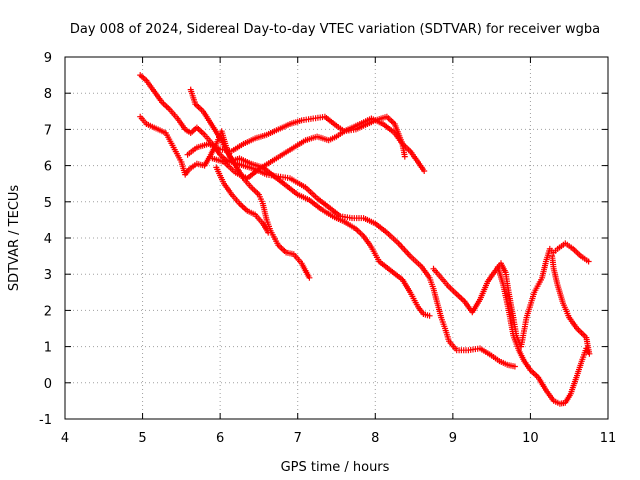  Describe the element at coordinates (453, 438) in the screenshot. I see `x-tick-label: 9` at that location.